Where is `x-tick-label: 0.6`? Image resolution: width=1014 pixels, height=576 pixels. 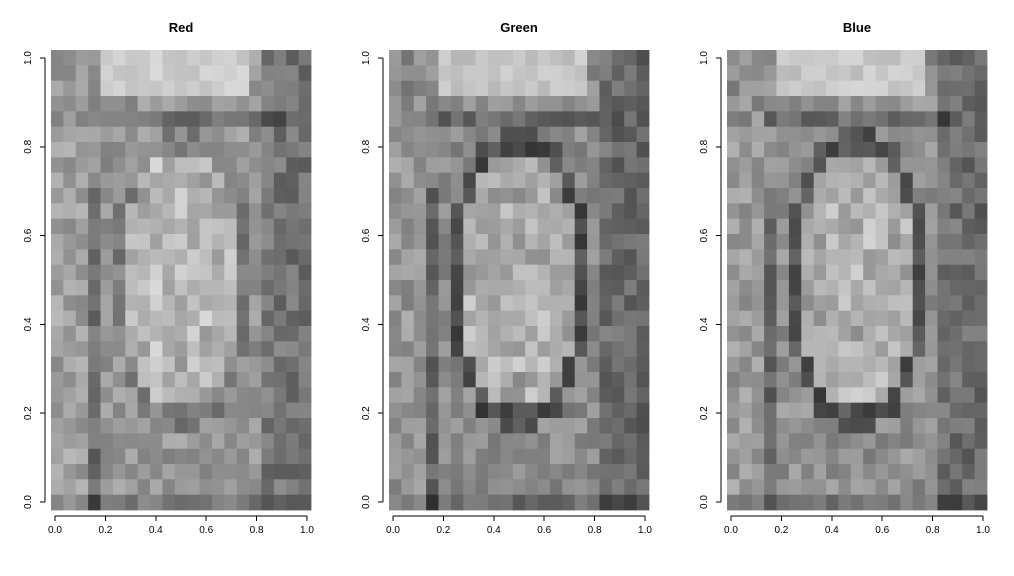
x-tick-label: 0.6 is located at coordinates (882, 530).